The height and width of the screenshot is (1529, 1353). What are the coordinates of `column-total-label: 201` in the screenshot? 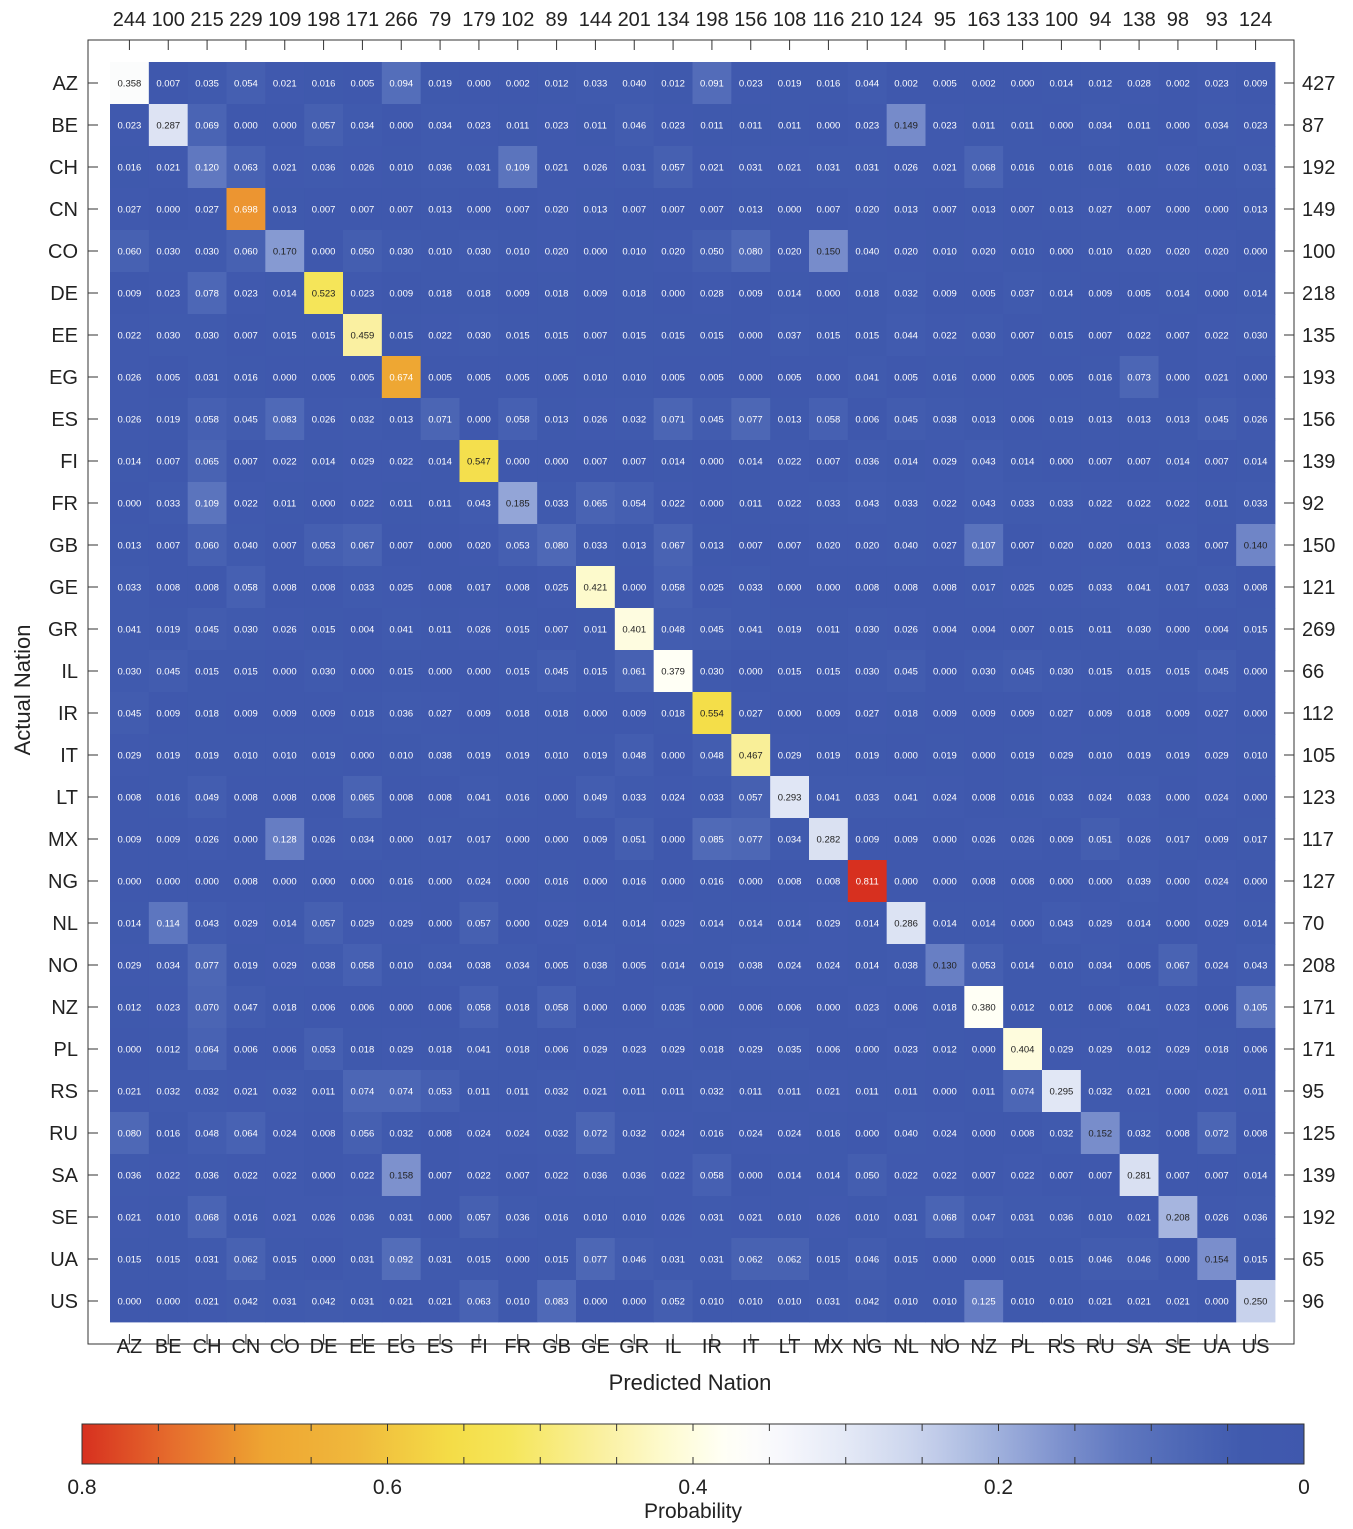 It's located at (634, 20).